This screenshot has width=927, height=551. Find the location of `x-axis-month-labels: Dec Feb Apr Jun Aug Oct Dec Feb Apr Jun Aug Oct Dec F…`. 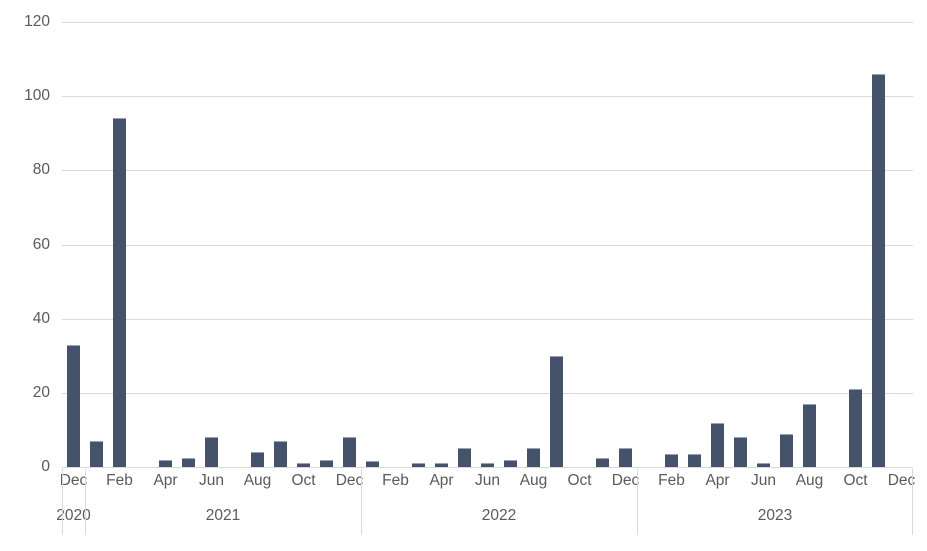

x-axis-month-labels: Dec Feb Apr Jun Aug Oct Dec Feb Apr Jun Aug Oct Dec F… is located at coordinates (487, 482).